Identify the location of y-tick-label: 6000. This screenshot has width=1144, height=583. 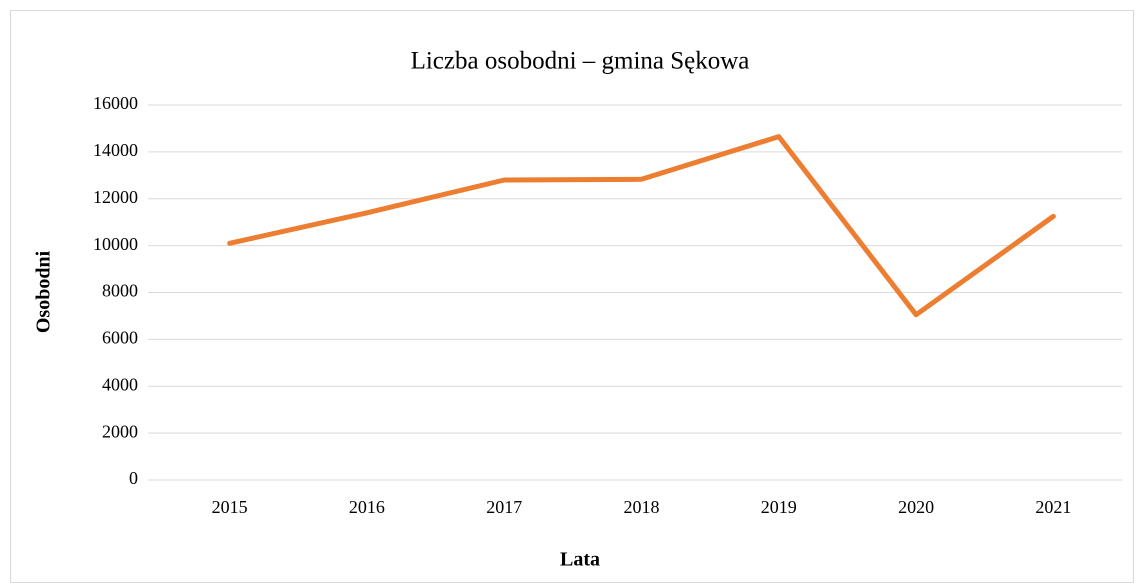
(120, 338).